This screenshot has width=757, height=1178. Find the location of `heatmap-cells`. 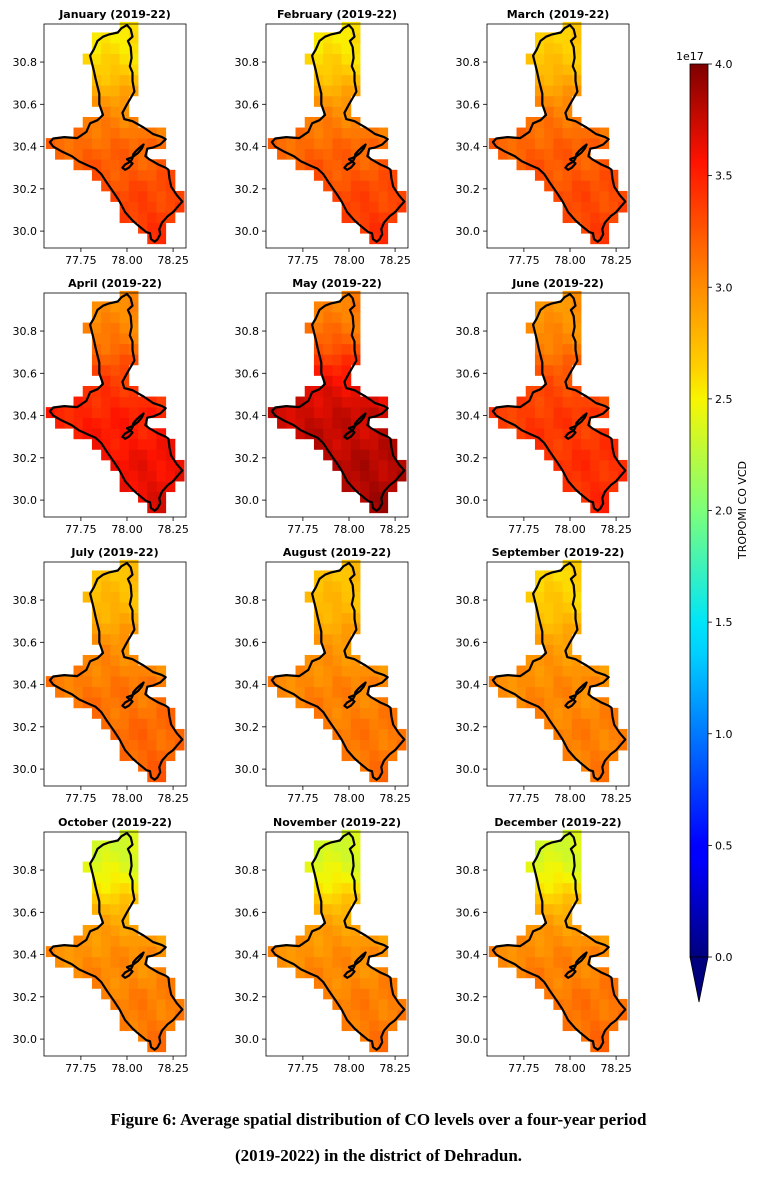

heatmap-cells is located at coordinates (337, 671).